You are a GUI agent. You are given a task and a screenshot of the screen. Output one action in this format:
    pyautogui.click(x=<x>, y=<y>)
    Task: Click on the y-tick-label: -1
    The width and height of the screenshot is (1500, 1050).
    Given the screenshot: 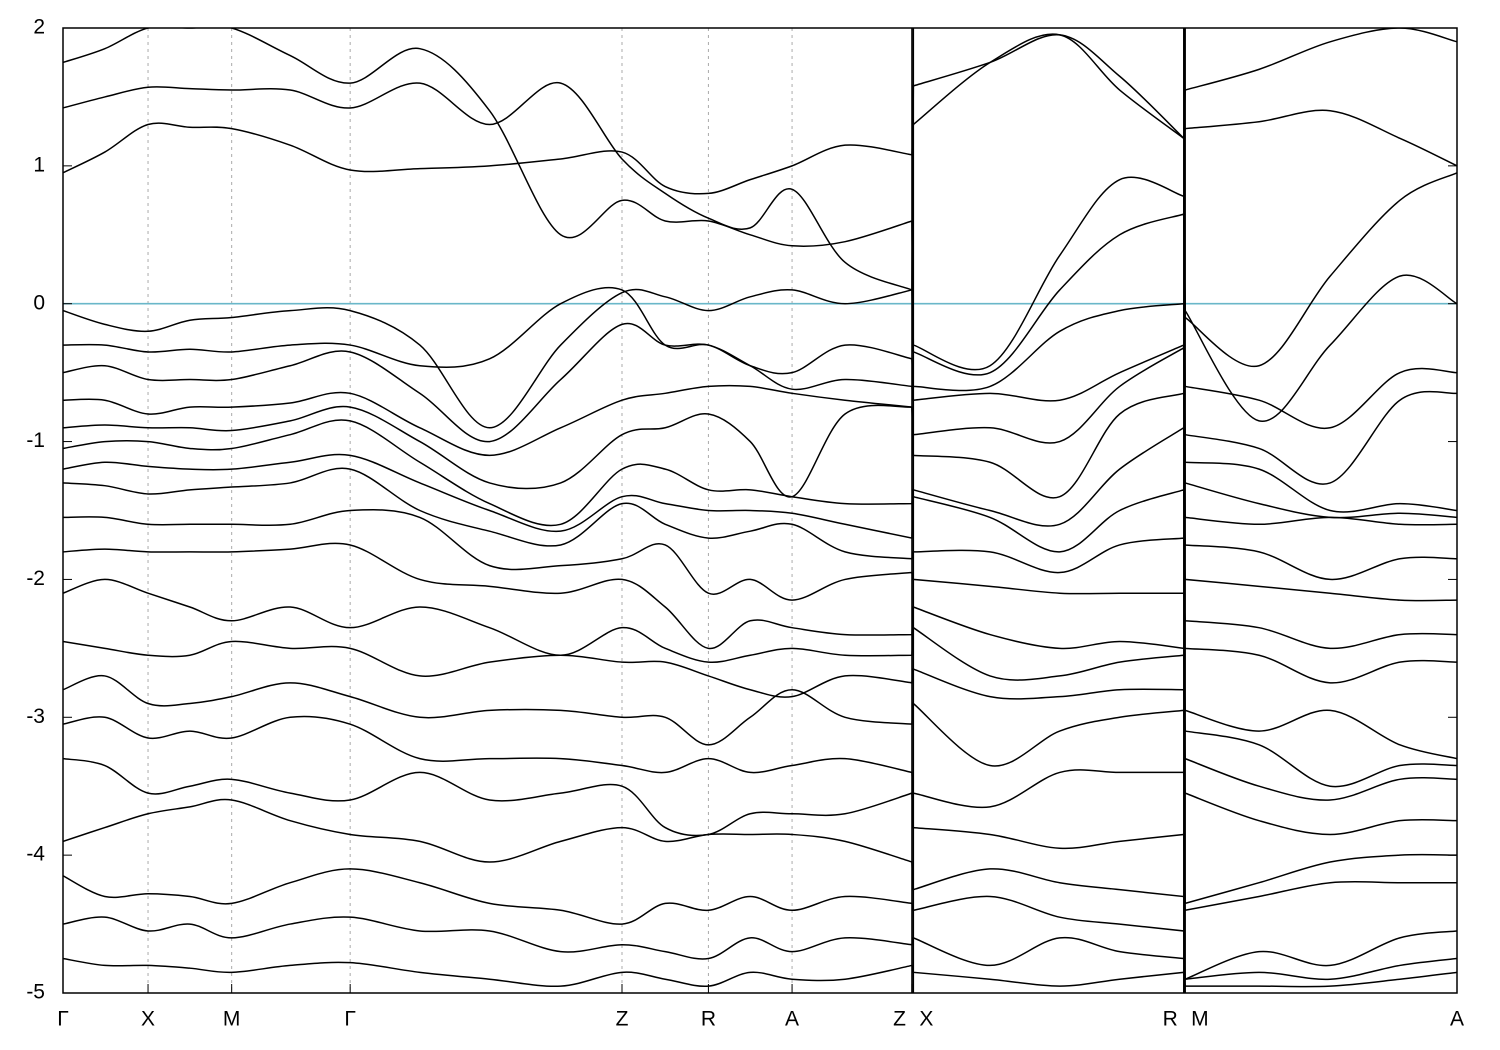 What is the action you would take?
    pyautogui.click(x=35, y=440)
    